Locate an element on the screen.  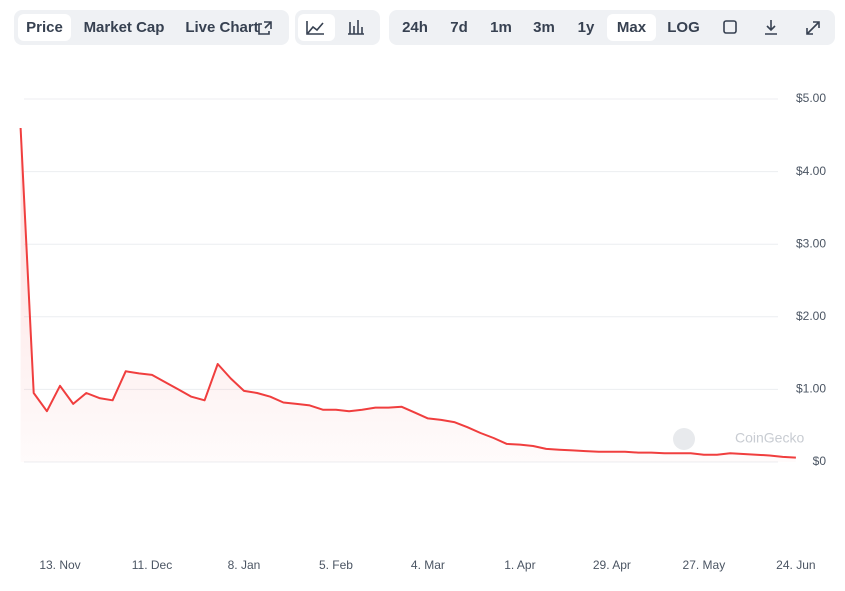
y-tick-label: $3.00 is located at coordinates (811, 243).